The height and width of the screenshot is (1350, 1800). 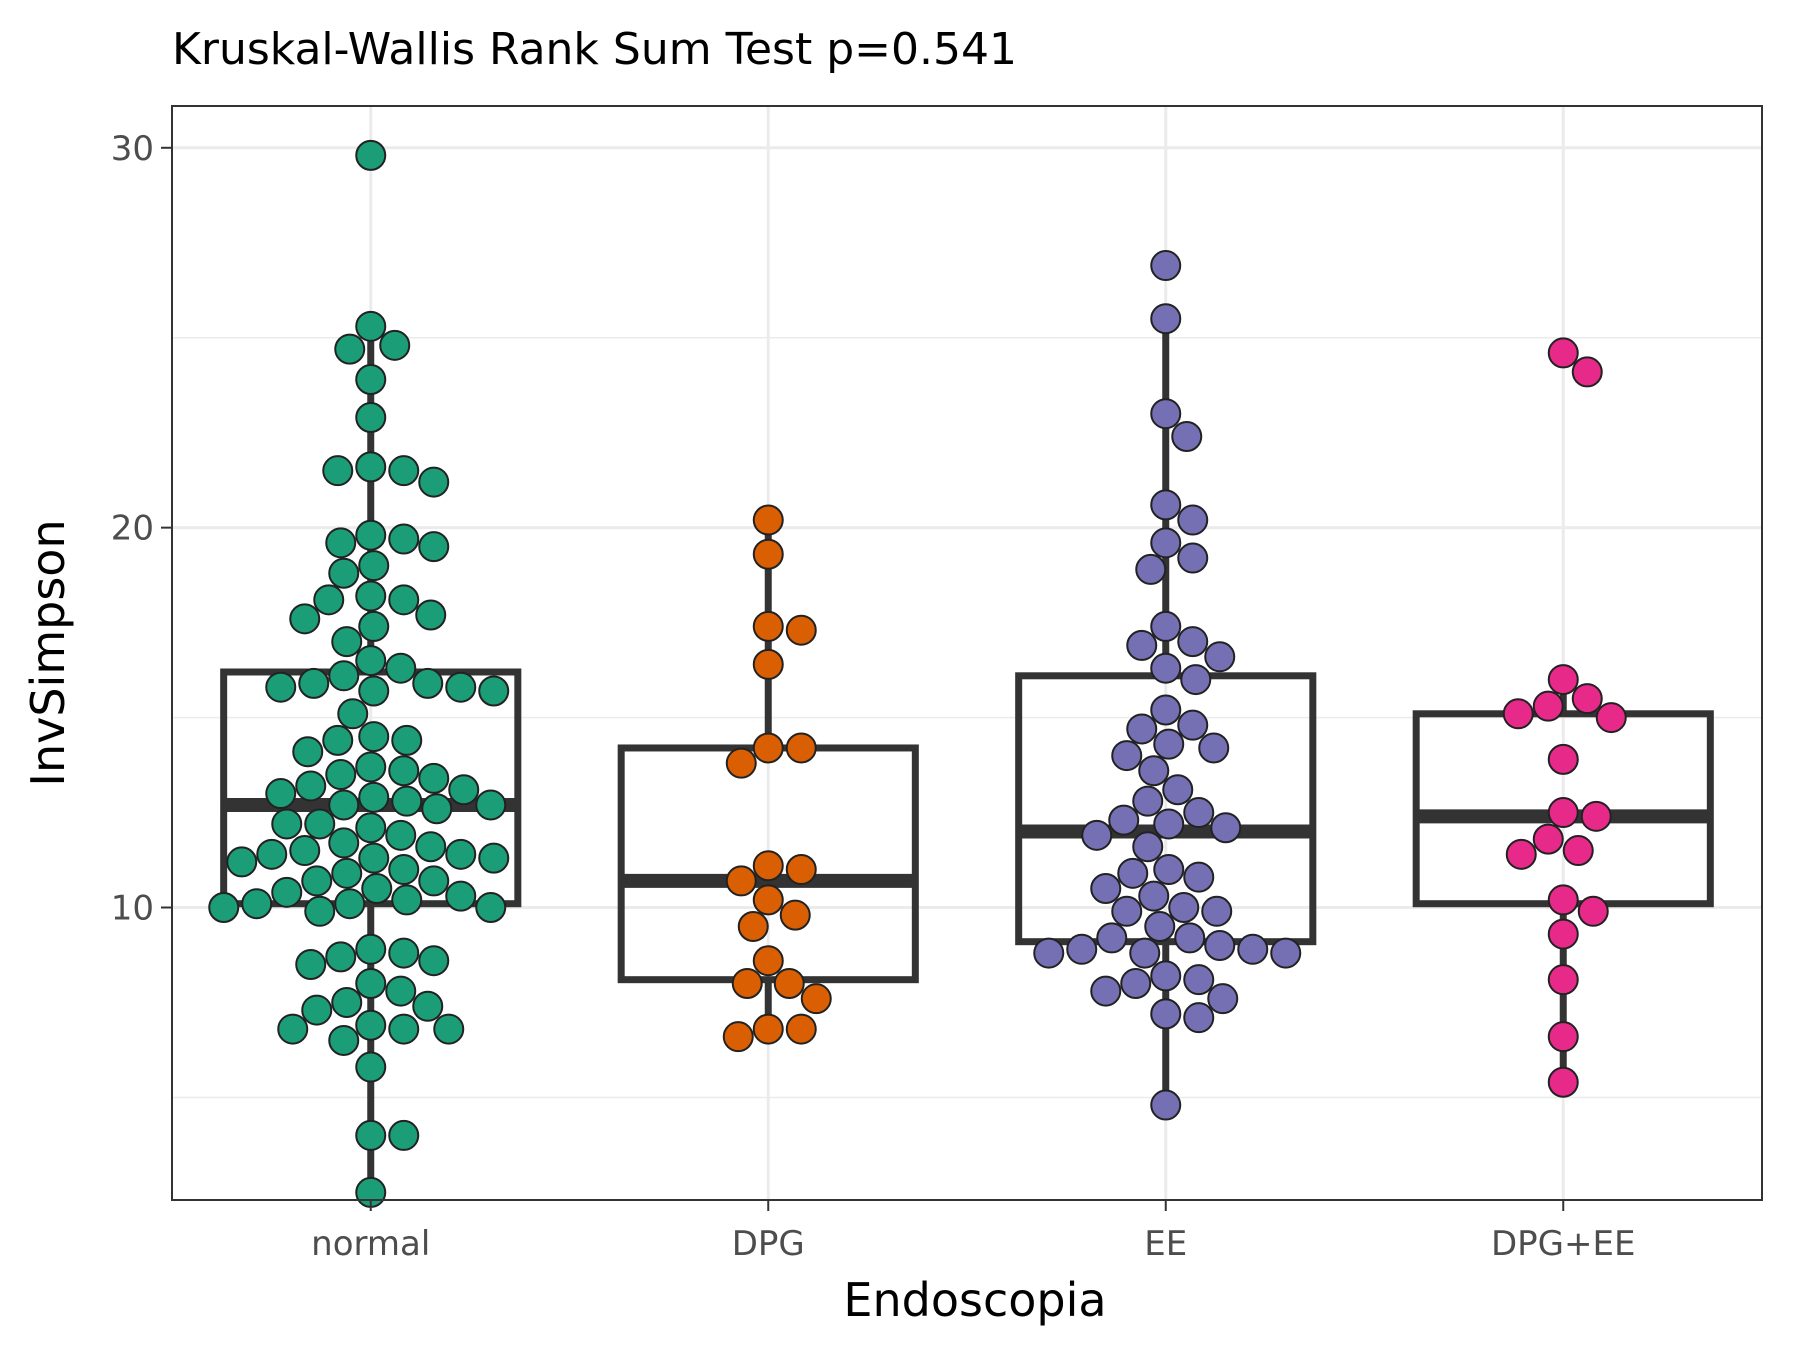 What do you see at coordinates (370, 1244) in the screenshot?
I see `x-tick-label: normal` at bounding box center [370, 1244].